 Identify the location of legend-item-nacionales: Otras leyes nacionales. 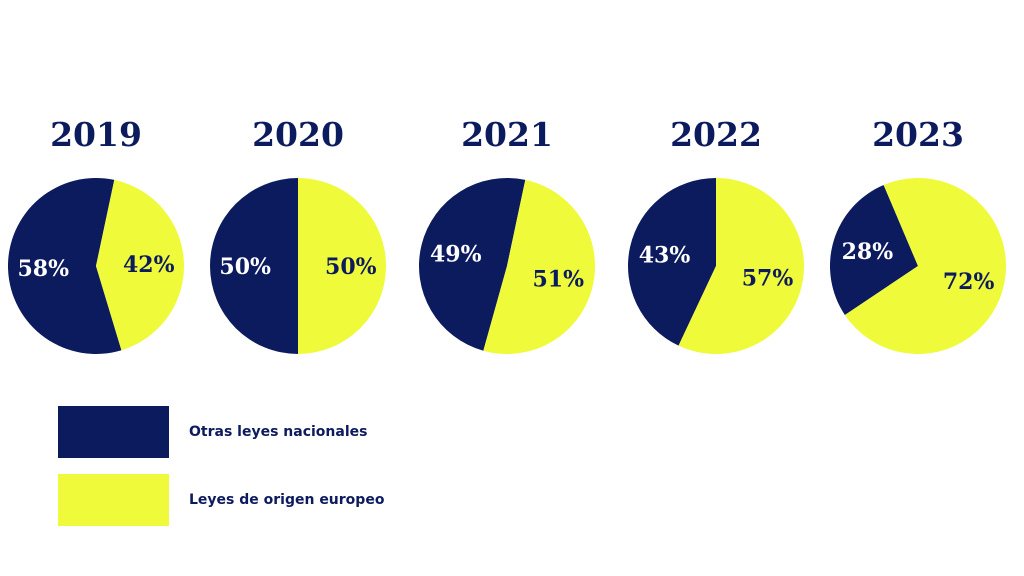
(212, 432).